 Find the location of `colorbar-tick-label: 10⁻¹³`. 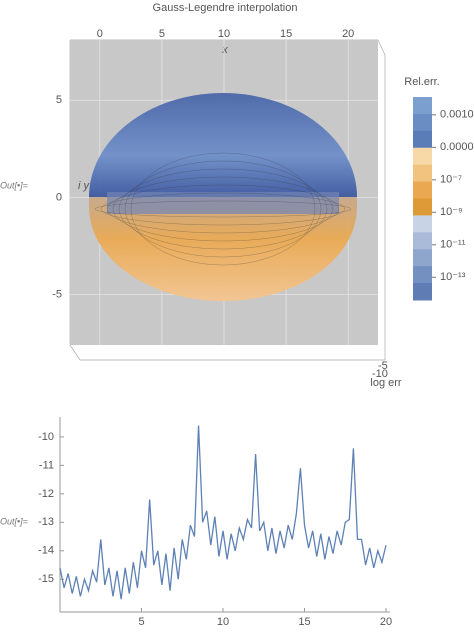

colorbar-tick-label: 10⁻¹³ is located at coordinates (453, 277).